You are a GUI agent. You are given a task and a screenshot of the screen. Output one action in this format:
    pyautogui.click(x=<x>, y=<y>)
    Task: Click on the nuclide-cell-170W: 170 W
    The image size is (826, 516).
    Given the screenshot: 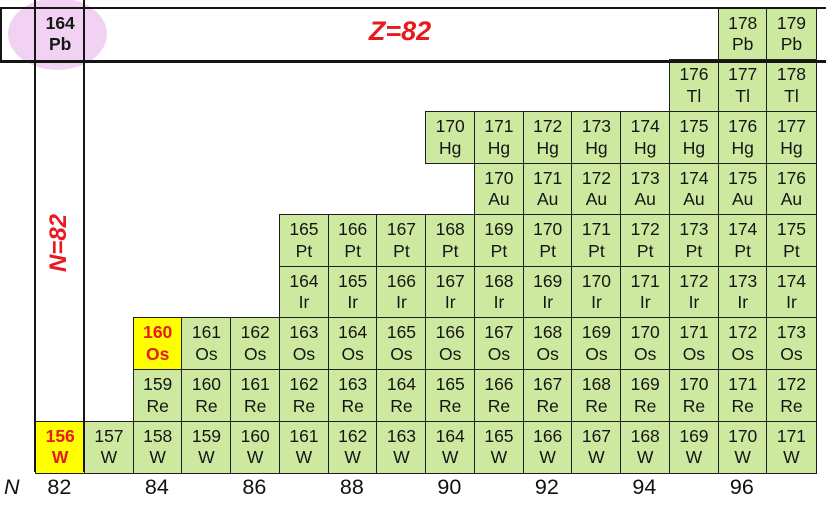 What is the action you would take?
    pyautogui.click(x=742, y=447)
    